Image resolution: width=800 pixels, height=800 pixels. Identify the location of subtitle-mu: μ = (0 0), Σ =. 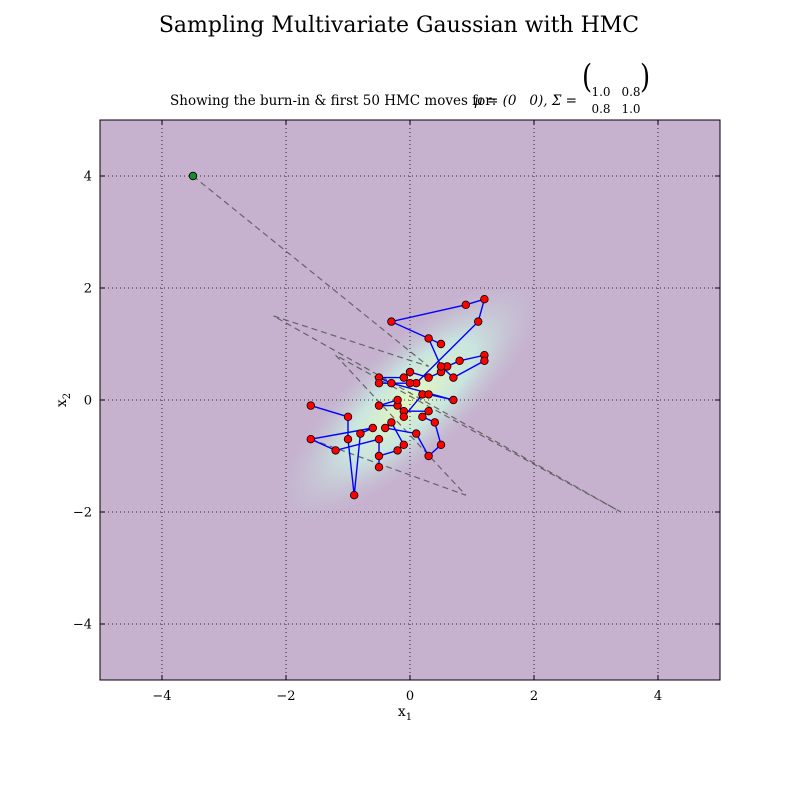
(525, 101).